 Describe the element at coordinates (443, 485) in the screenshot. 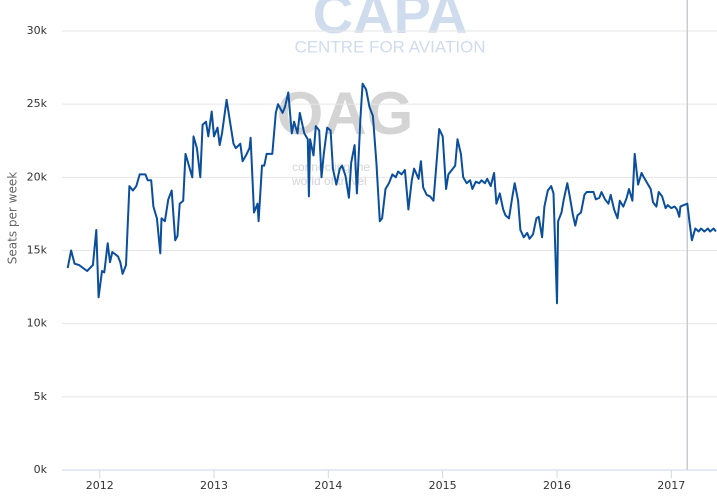

I see `x-tick-label: 2015` at that location.